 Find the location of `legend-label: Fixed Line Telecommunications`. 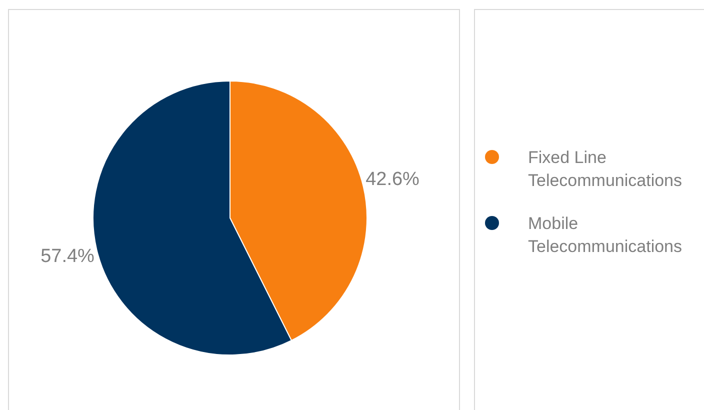

legend-label: Fixed Line Telecommunications is located at coordinates (605, 169).